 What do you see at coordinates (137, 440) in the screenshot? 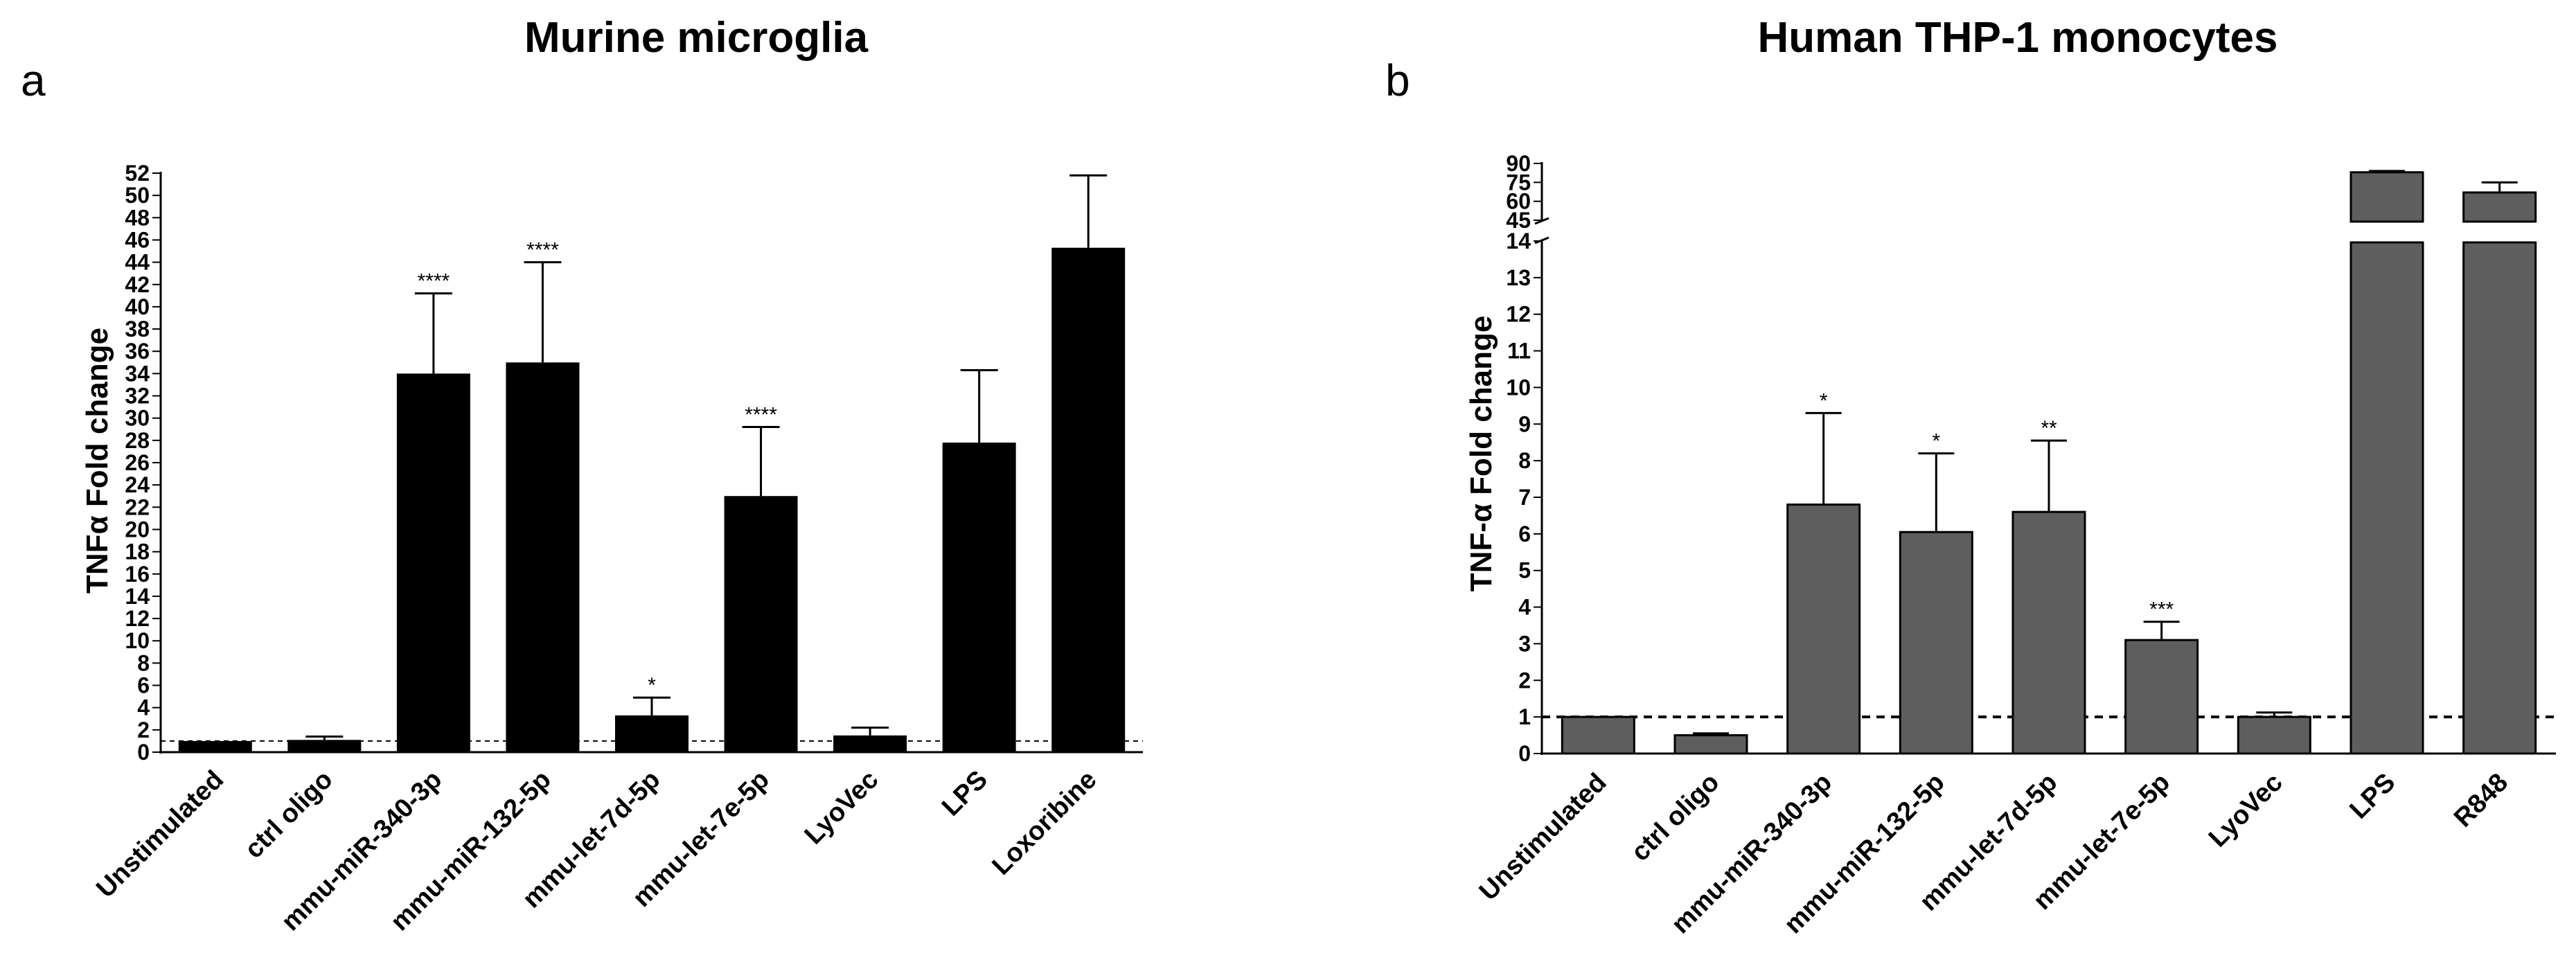
I see `y-tick-label-28: 28` at bounding box center [137, 440].